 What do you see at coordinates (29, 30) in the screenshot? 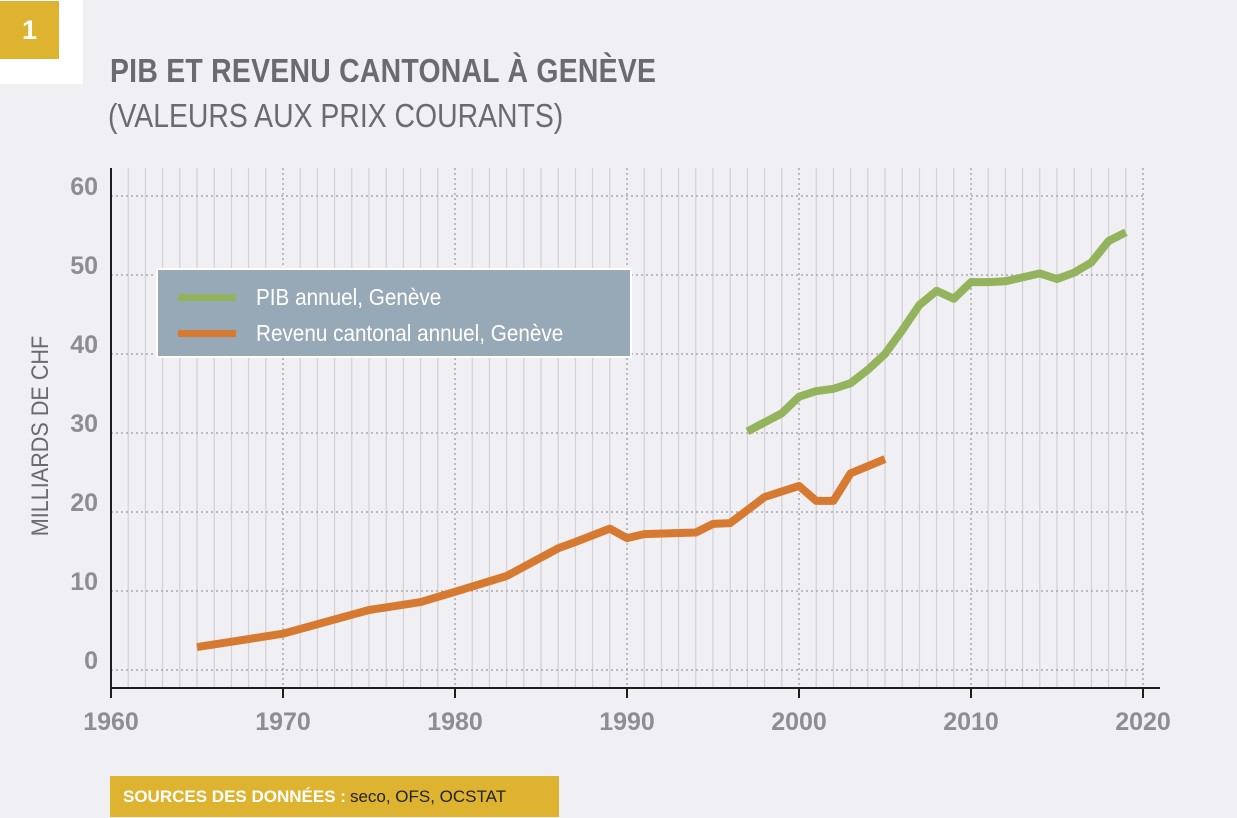
I see `figure-number-badge: 1` at bounding box center [29, 30].